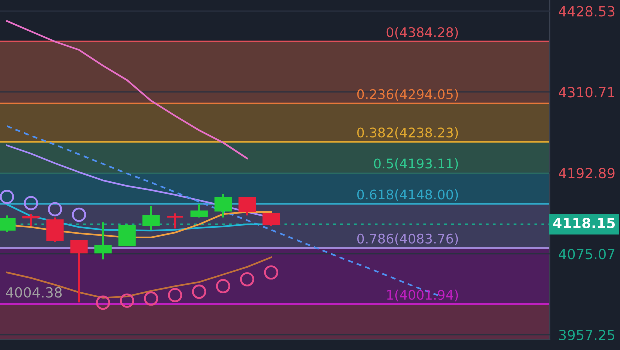  What do you see at coordinates (586, 92) in the screenshot?
I see `y-tick-label: 4310.71` at bounding box center [586, 92].